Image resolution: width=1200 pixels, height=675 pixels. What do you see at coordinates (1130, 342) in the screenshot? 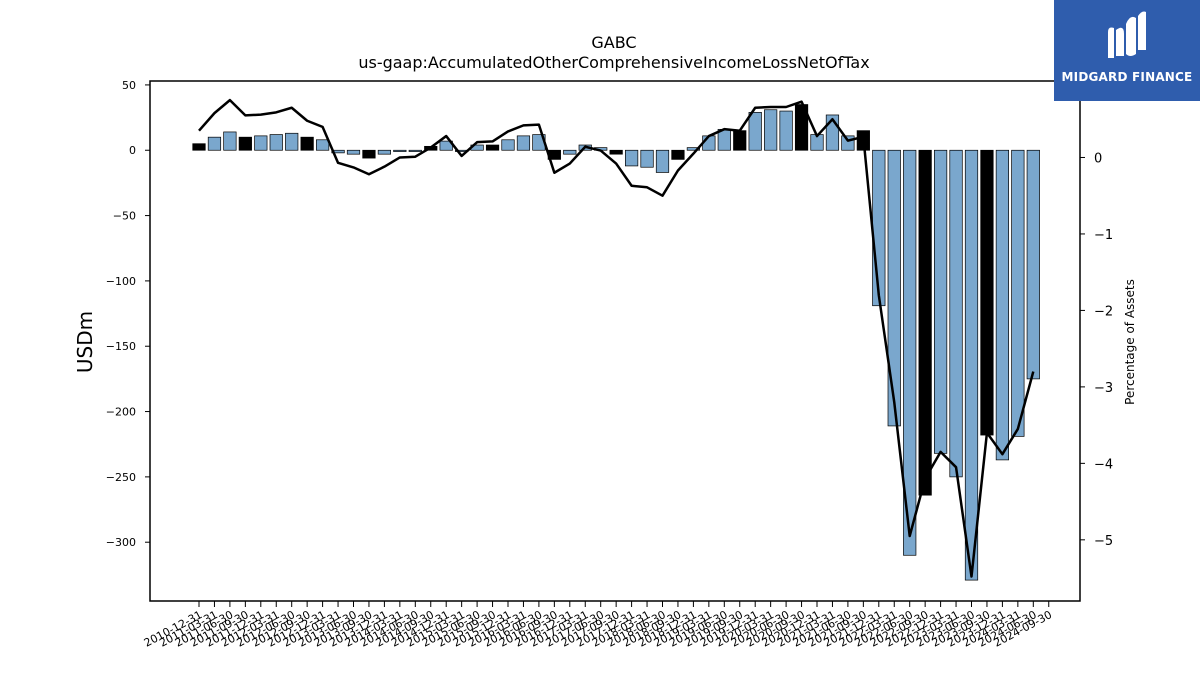
I see `y2-axis-label: Percentage of Assets` at bounding box center [1130, 342].